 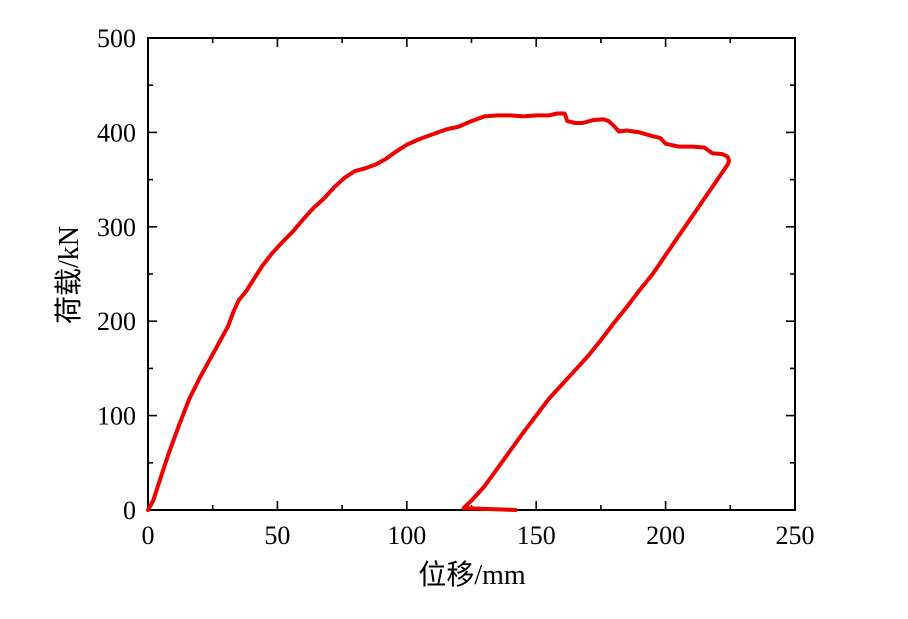 What do you see at coordinates (116, 416) in the screenshot?
I see `y-tick-label: 100` at bounding box center [116, 416].